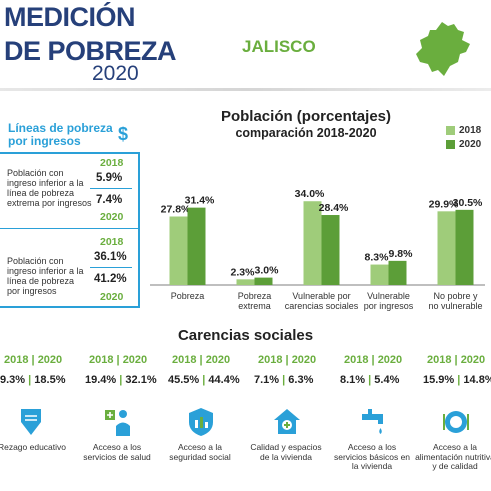 This screenshot has width=491, height=491. I want to click on carencia-years-5: 2018 | 2020, so click(456, 360).